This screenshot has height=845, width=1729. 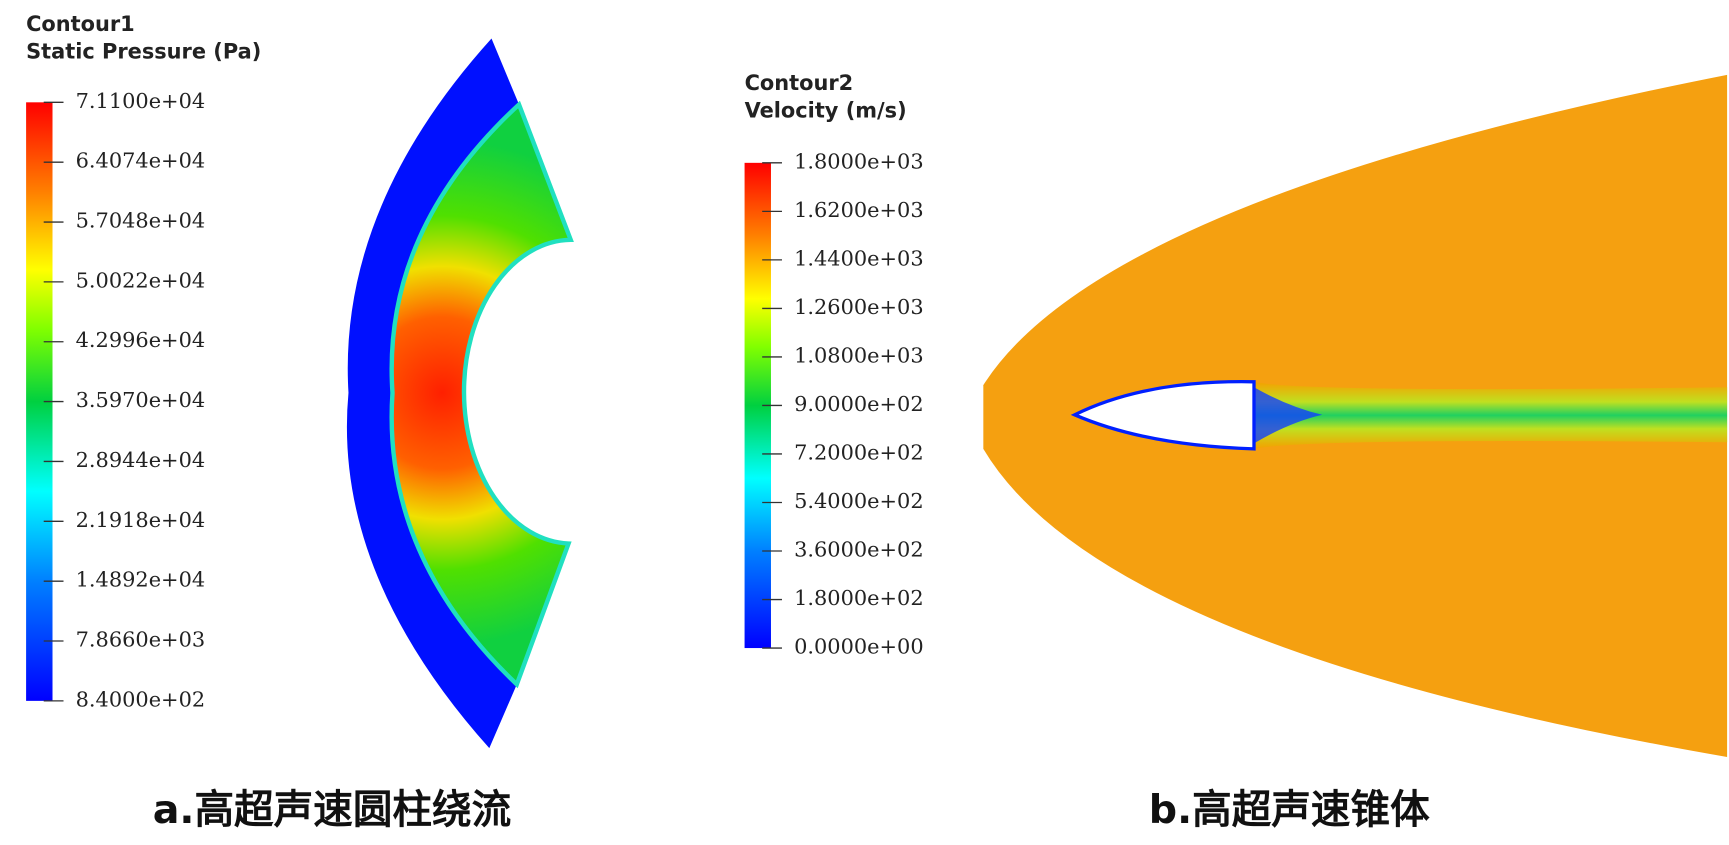 I want to click on colorbar-tick-label: 5.7048e+04, so click(x=141, y=221).